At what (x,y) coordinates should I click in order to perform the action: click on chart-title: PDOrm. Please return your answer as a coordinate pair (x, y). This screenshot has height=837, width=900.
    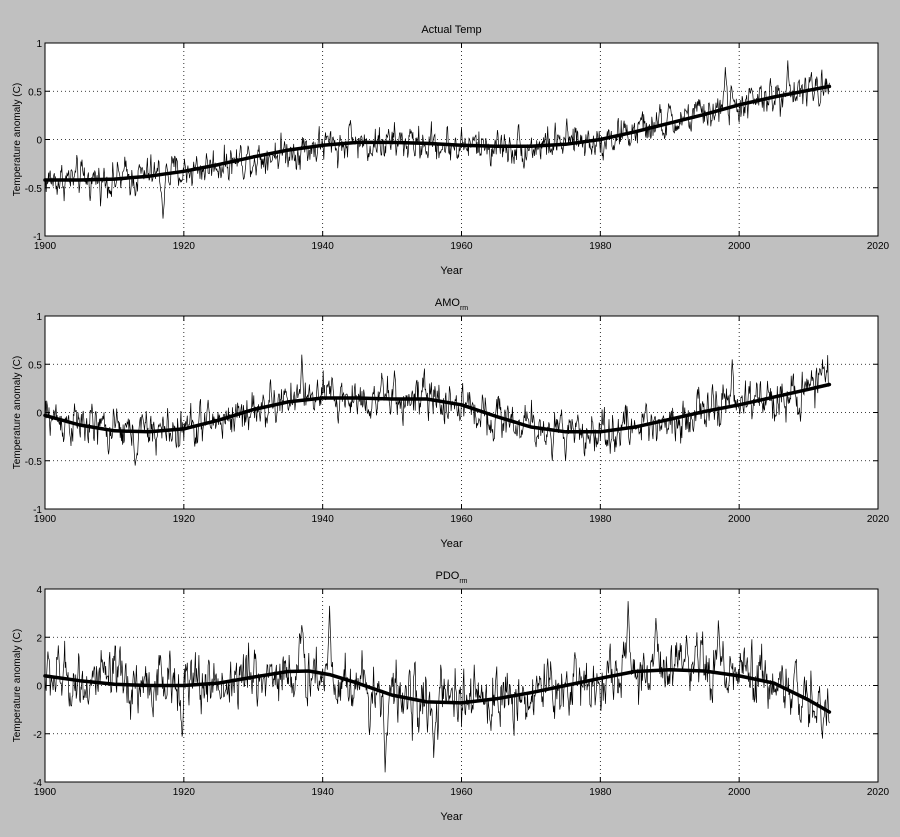
    Looking at the image, I should click on (451, 577).